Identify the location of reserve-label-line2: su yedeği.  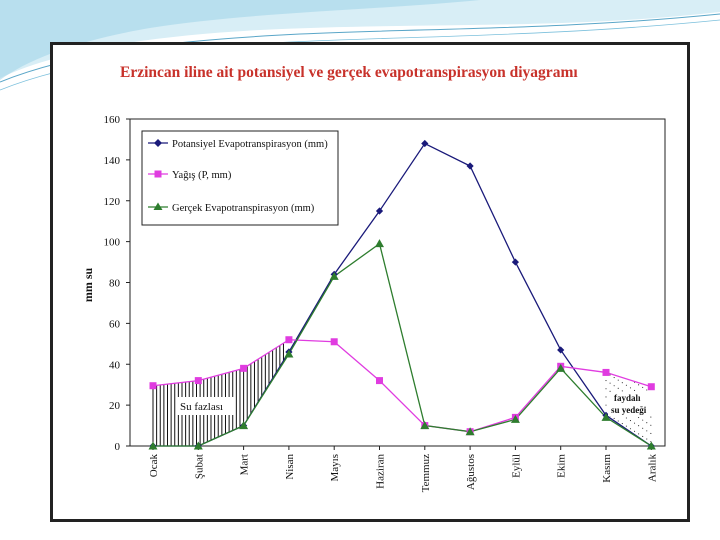
(629, 410).